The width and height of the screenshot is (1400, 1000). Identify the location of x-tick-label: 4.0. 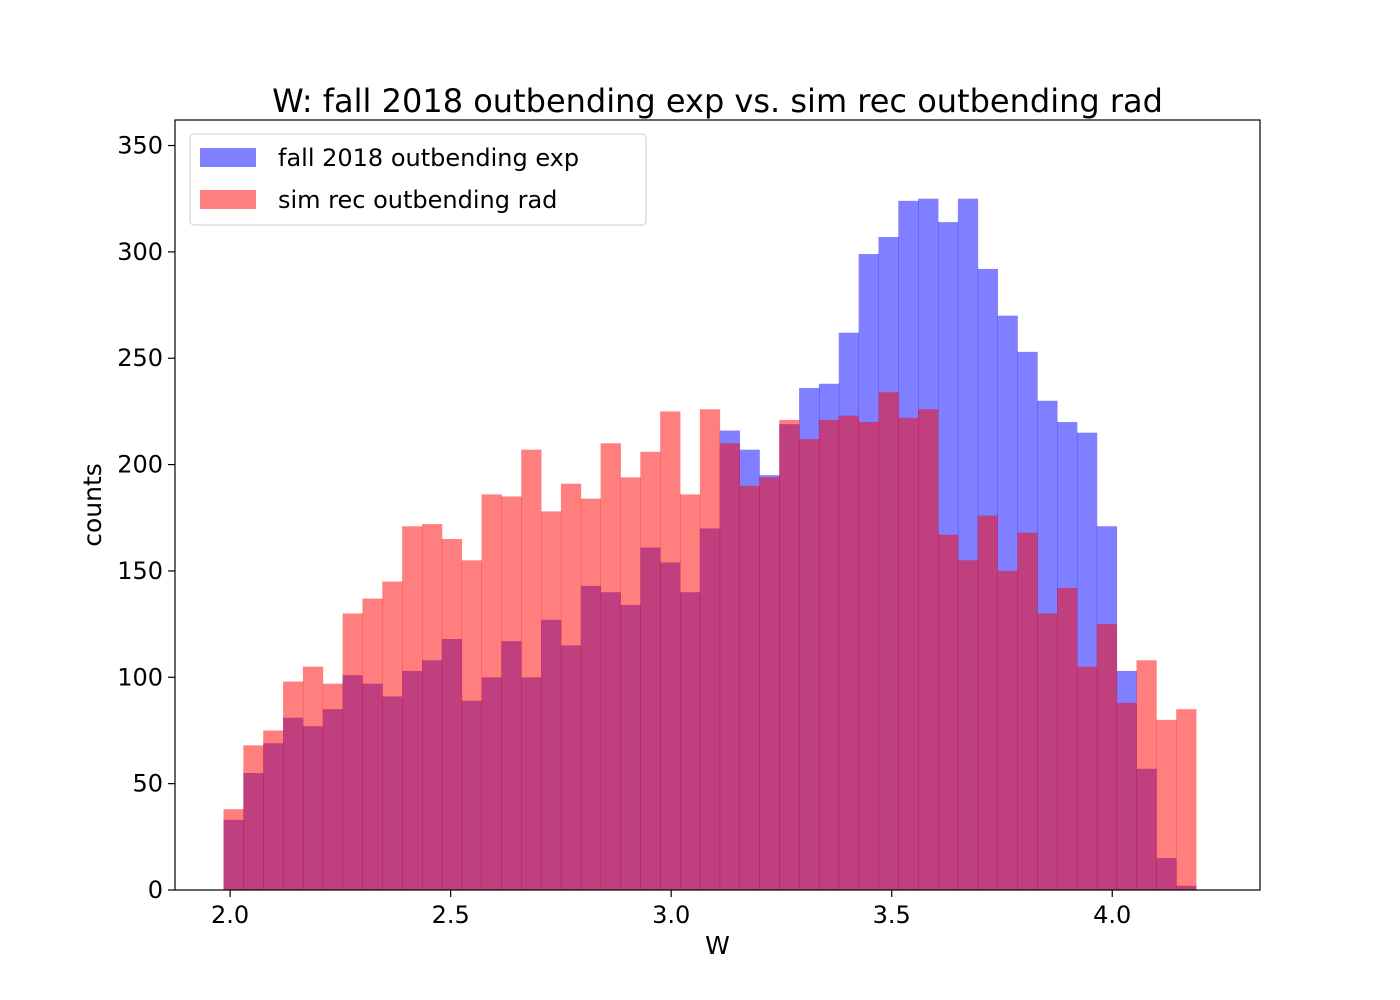
(1112, 915).